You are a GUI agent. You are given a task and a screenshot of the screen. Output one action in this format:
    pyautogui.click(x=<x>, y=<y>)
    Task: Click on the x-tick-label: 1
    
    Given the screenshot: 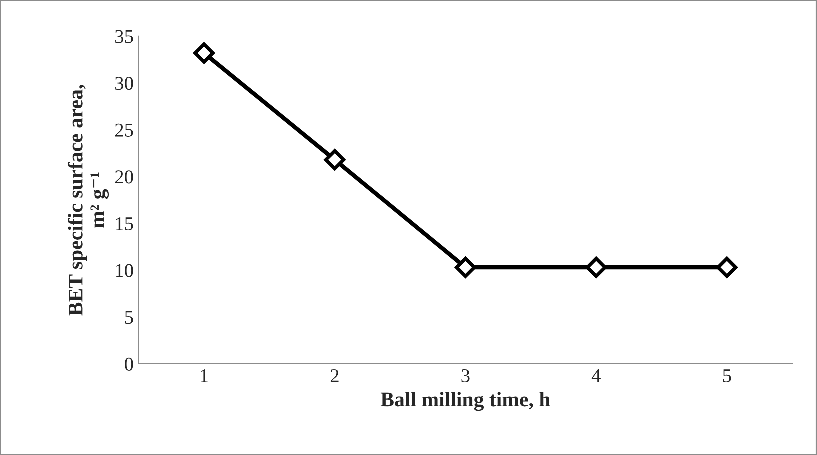 What is the action you would take?
    pyautogui.click(x=204, y=376)
    